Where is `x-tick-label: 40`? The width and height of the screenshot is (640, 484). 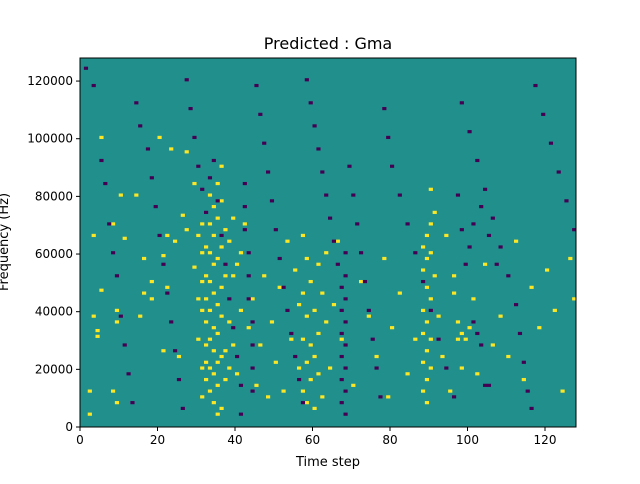
x-tick-label: 40 is located at coordinates (234, 440).